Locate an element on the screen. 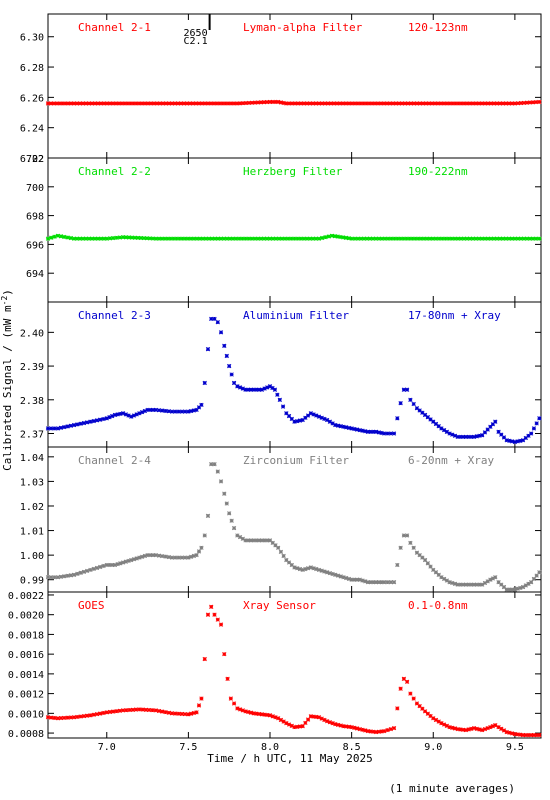 Image resolution: width=550 pixels, height=800 pixels. x-tick-label: 8.0 is located at coordinates (270, 747).